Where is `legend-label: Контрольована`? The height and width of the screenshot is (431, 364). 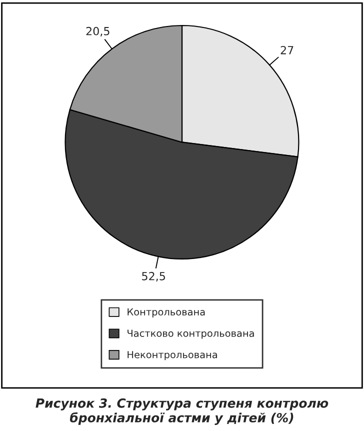
legend-label: Контрольована is located at coordinates (166, 313).